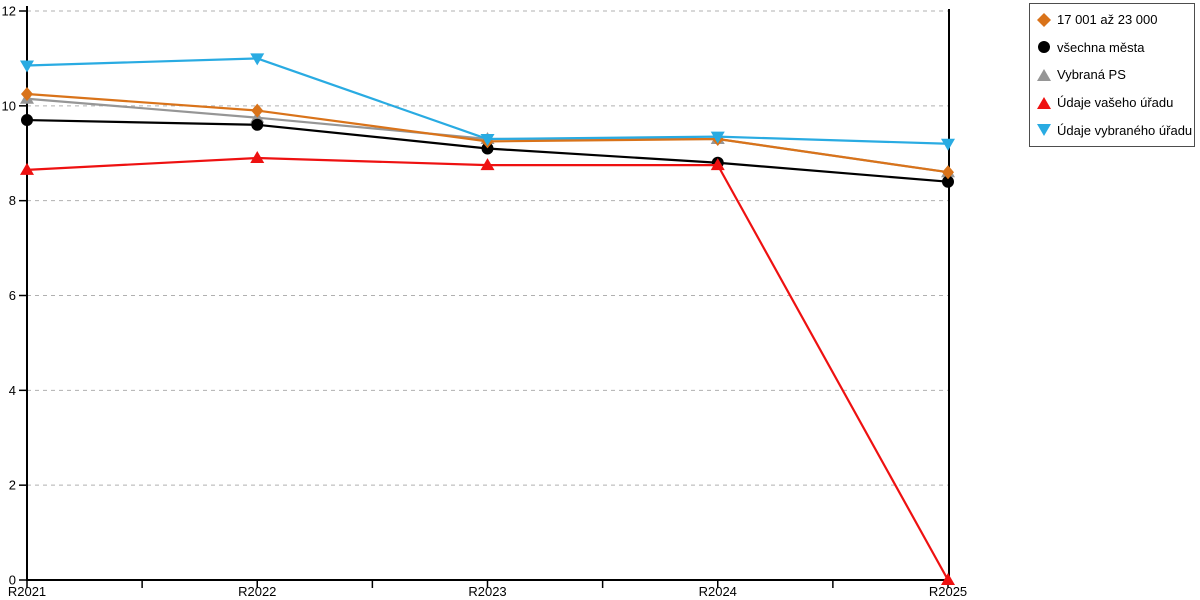 The height and width of the screenshot is (600, 1200). I want to click on legend-item-0: 17 001 až 23 000, so click(1115, 19).